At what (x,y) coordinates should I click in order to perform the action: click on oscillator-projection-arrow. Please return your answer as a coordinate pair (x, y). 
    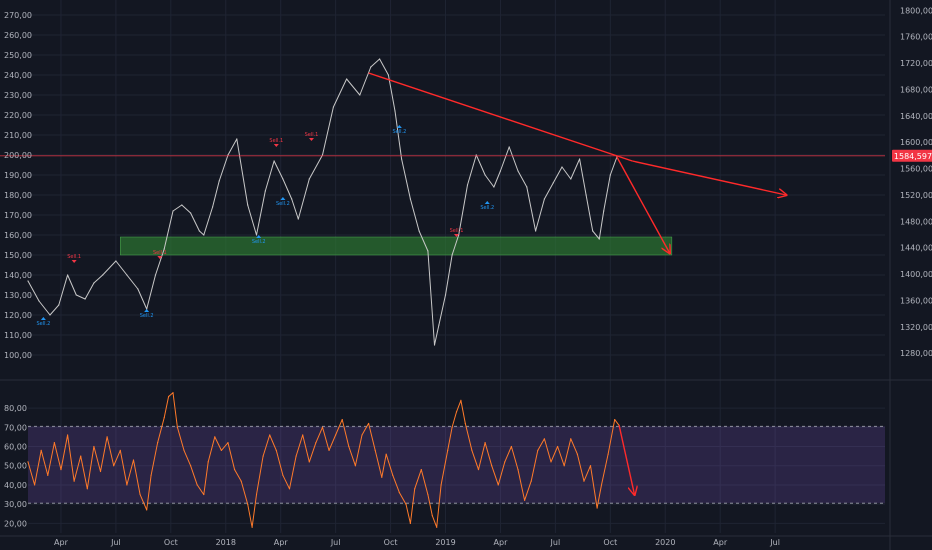
    Looking at the image, I should click on (626, 459).